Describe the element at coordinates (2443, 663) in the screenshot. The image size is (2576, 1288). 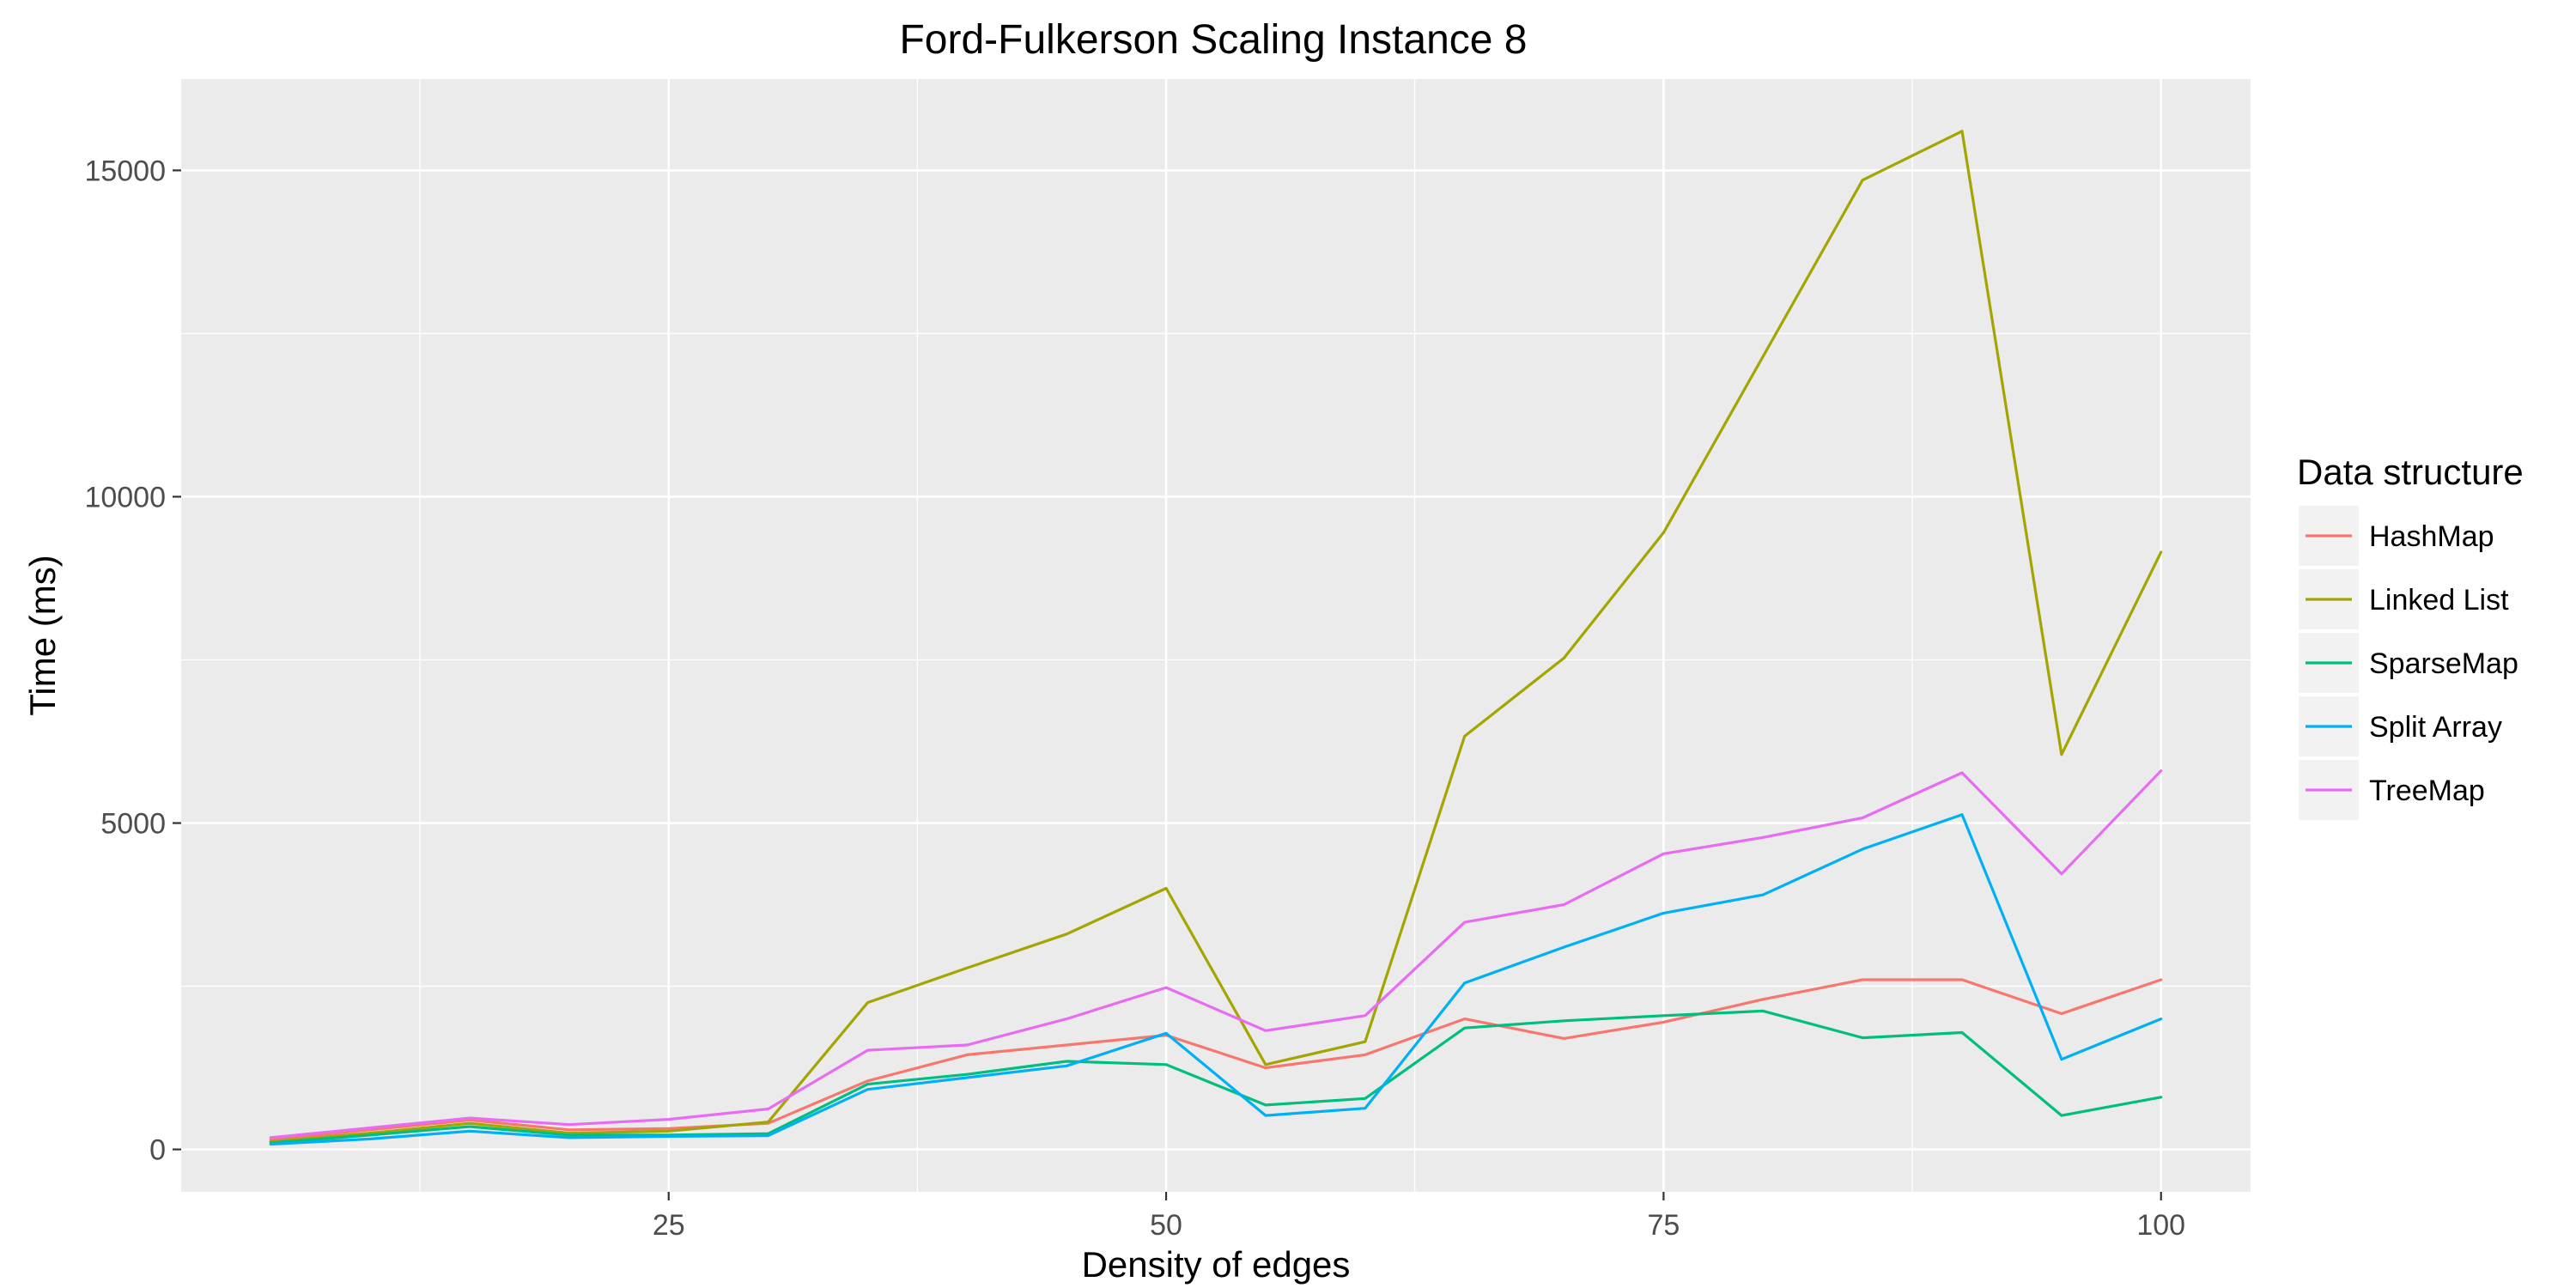
I see `legend-label-sparsemap: SparseMap` at that location.